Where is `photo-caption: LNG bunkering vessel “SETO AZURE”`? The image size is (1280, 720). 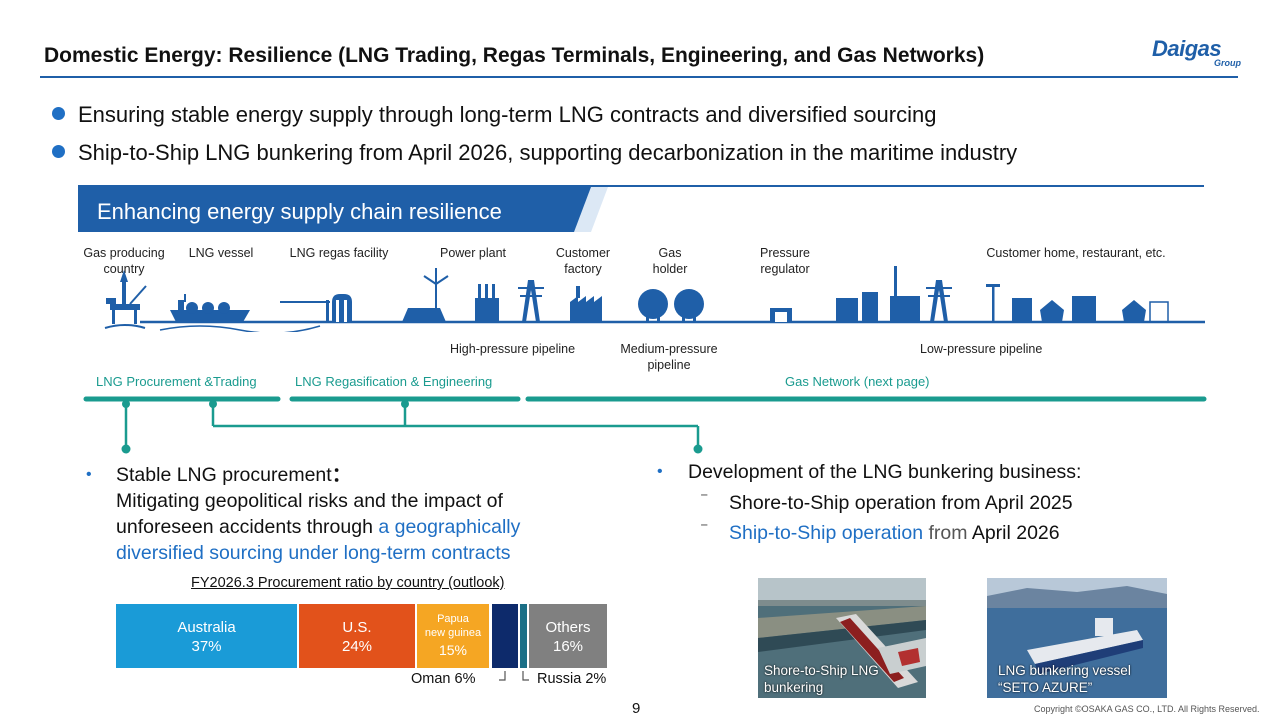
photo-caption: LNG bunkering vessel “SETO AZURE” is located at coordinates (1064, 679).